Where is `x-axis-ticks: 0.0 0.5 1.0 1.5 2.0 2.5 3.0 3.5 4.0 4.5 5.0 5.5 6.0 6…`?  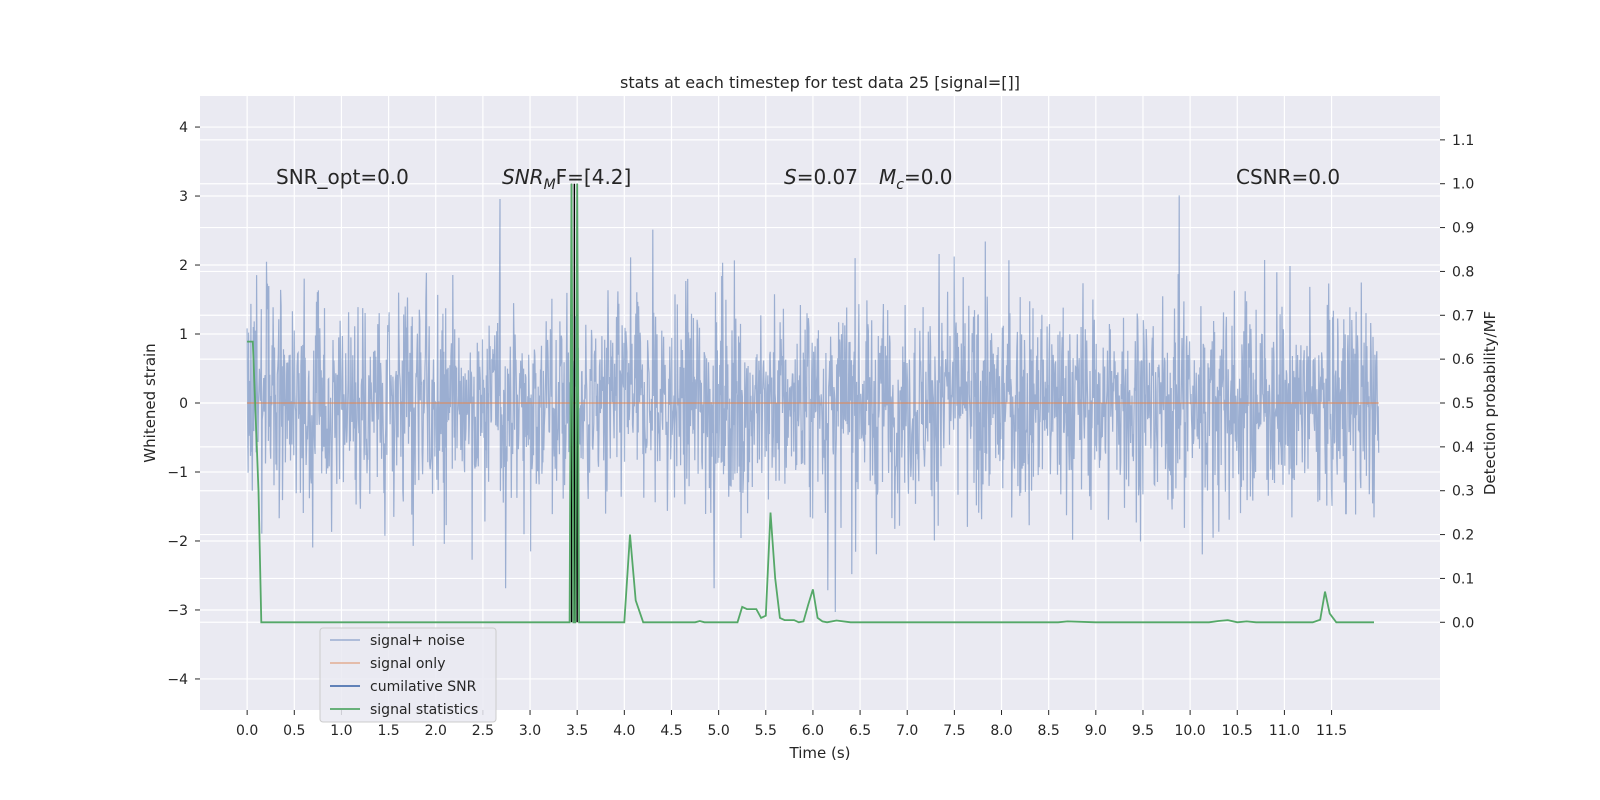 x-axis-ticks: 0.0 0.5 1.0 1.5 2.0 2.5 3.0 3.5 4.0 4.5 5.0 5.5 6.0 6… is located at coordinates (791, 724).